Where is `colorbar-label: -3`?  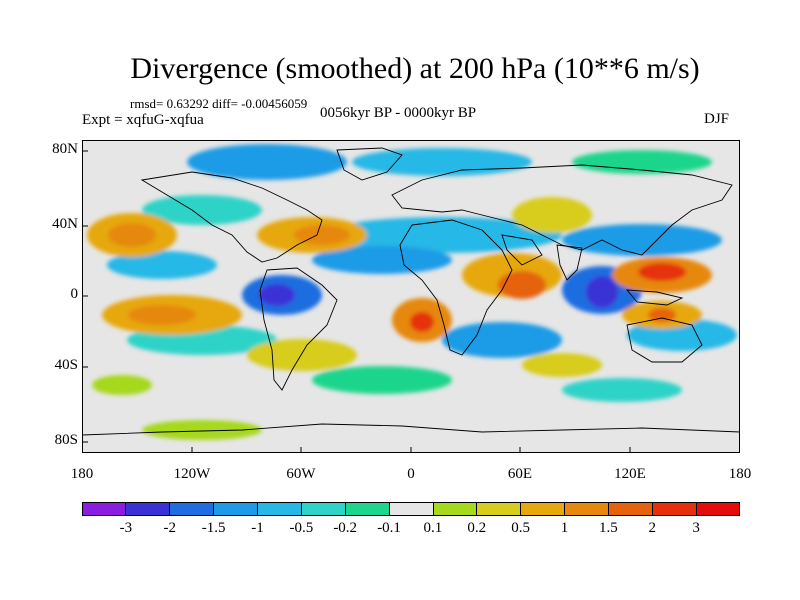 colorbar-label: -3 is located at coordinates (126, 528).